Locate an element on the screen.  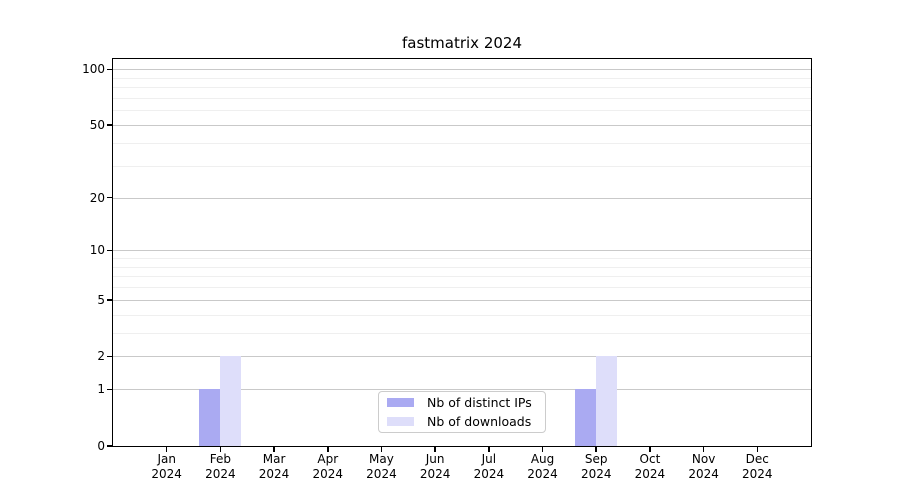
y-tick-label: 10 is located at coordinates (97, 250).